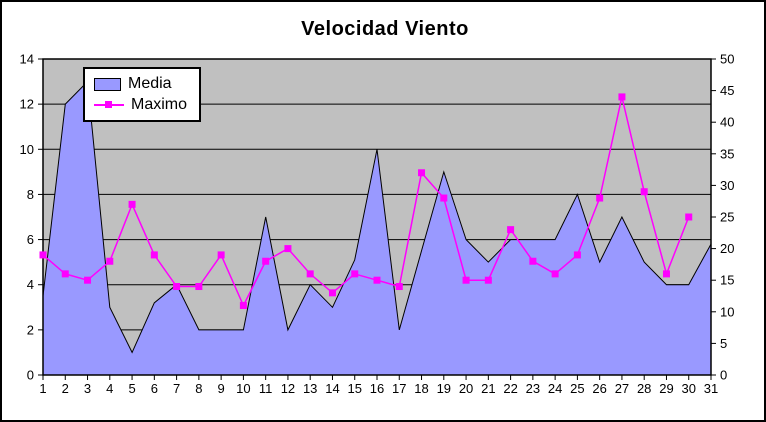 The width and height of the screenshot is (766, 422). Describe the element at coordinates (385, 29) in the screenshot. I see `chart-title: Velocidad Viento` at that location.